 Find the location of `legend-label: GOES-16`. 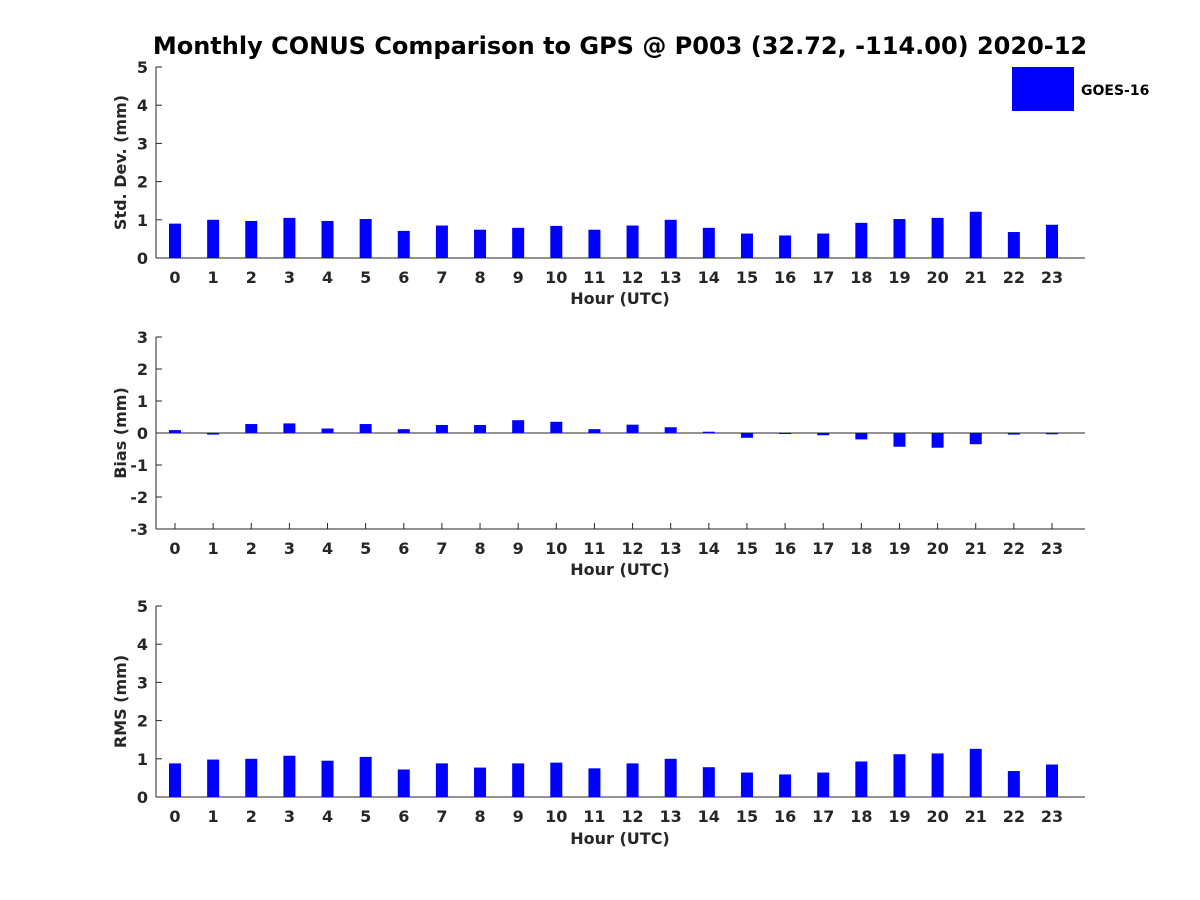

legend-label: GOES-16 is located at coordinates (1115, 91).